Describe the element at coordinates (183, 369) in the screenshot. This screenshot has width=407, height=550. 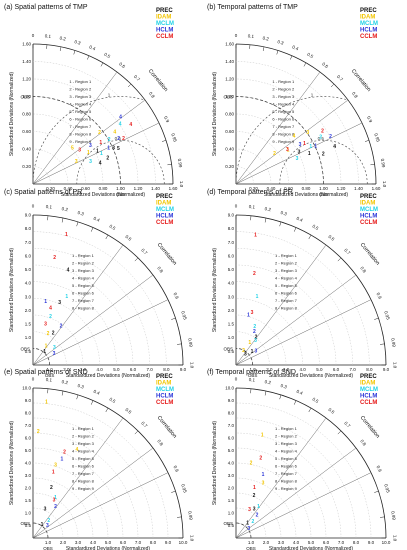
I see `x-tick-label: 9.0` at that location.